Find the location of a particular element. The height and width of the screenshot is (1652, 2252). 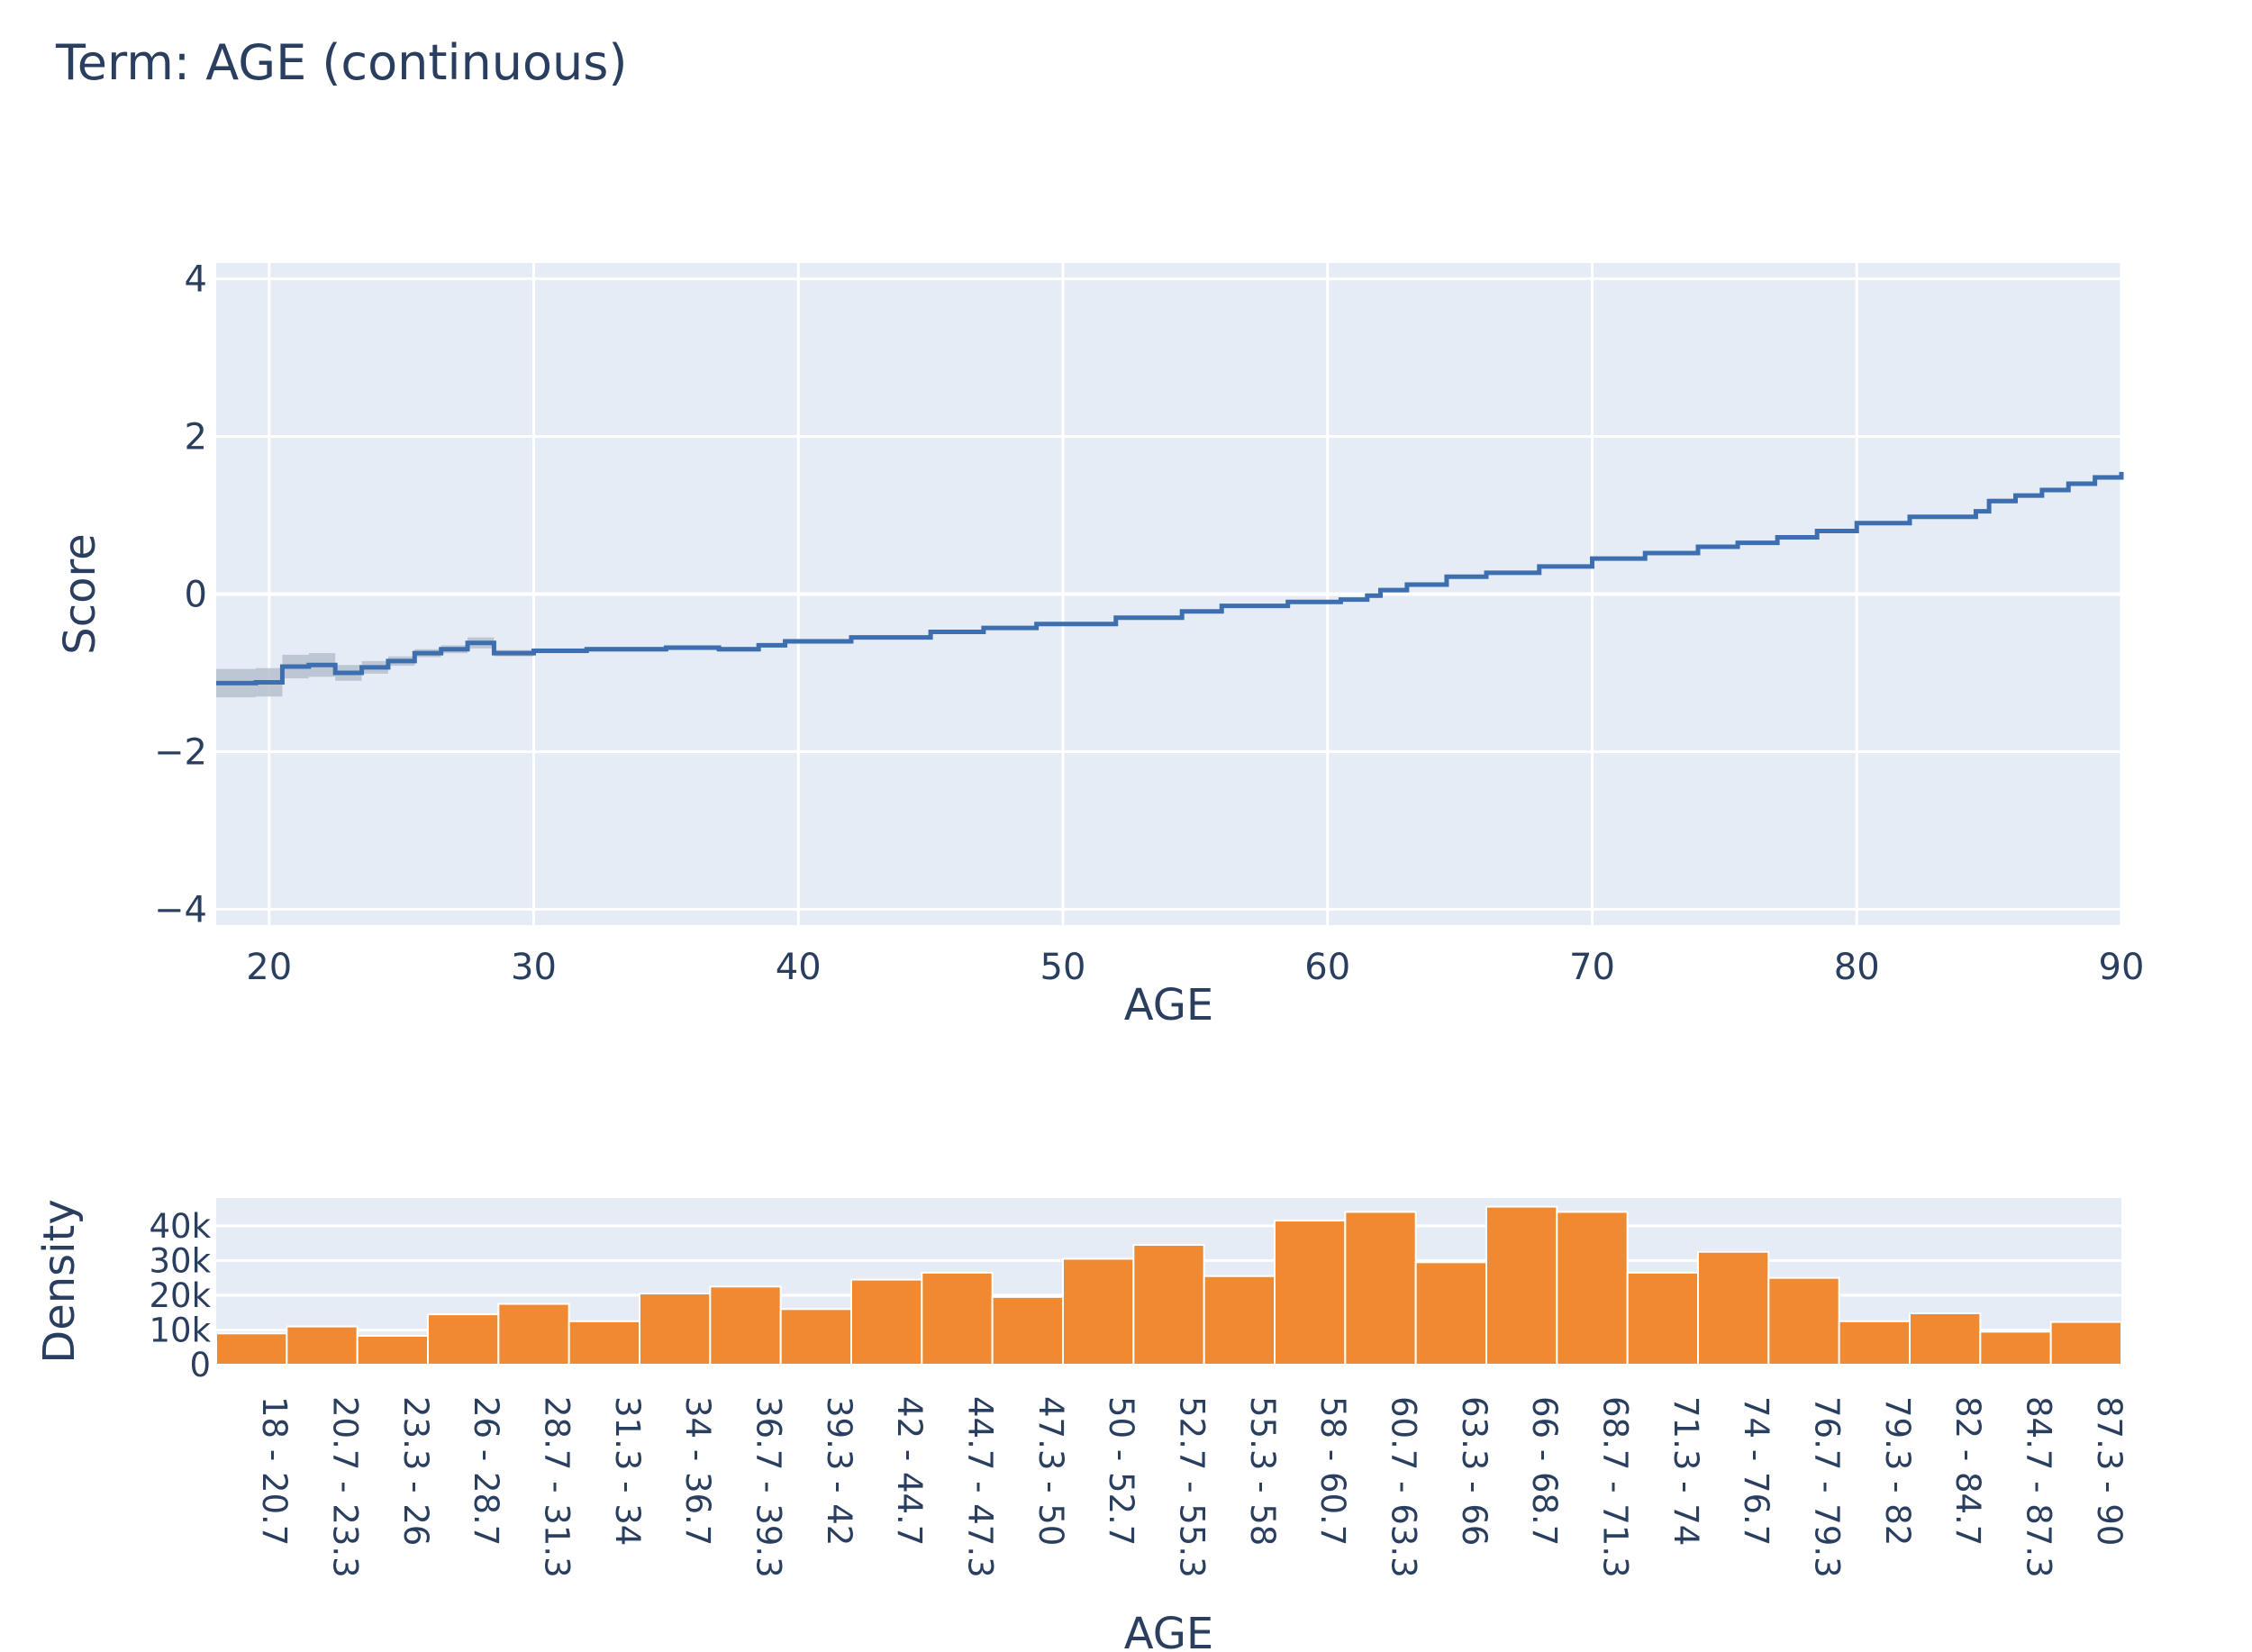

density-x-tick-label: 44.7 - 47.3 is located at coordinates (981, 1487).